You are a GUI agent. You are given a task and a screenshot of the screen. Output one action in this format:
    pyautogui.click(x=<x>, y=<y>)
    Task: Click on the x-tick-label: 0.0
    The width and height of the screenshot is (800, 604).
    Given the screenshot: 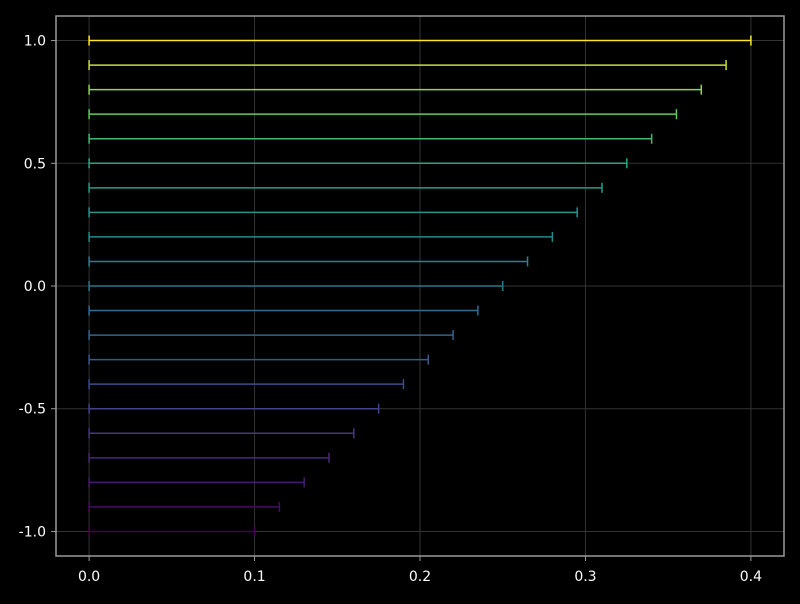 What is the action you would take?
    pyautogui.click(x=89, y=577)
    